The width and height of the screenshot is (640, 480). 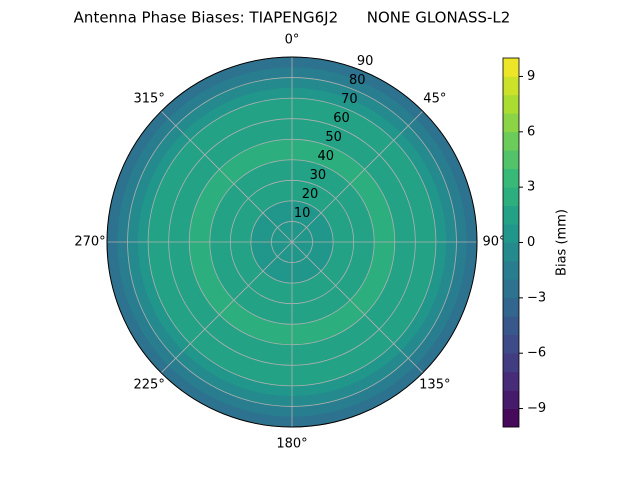 I want to click on r-tick-label: 50, so click(x=333, y=137).